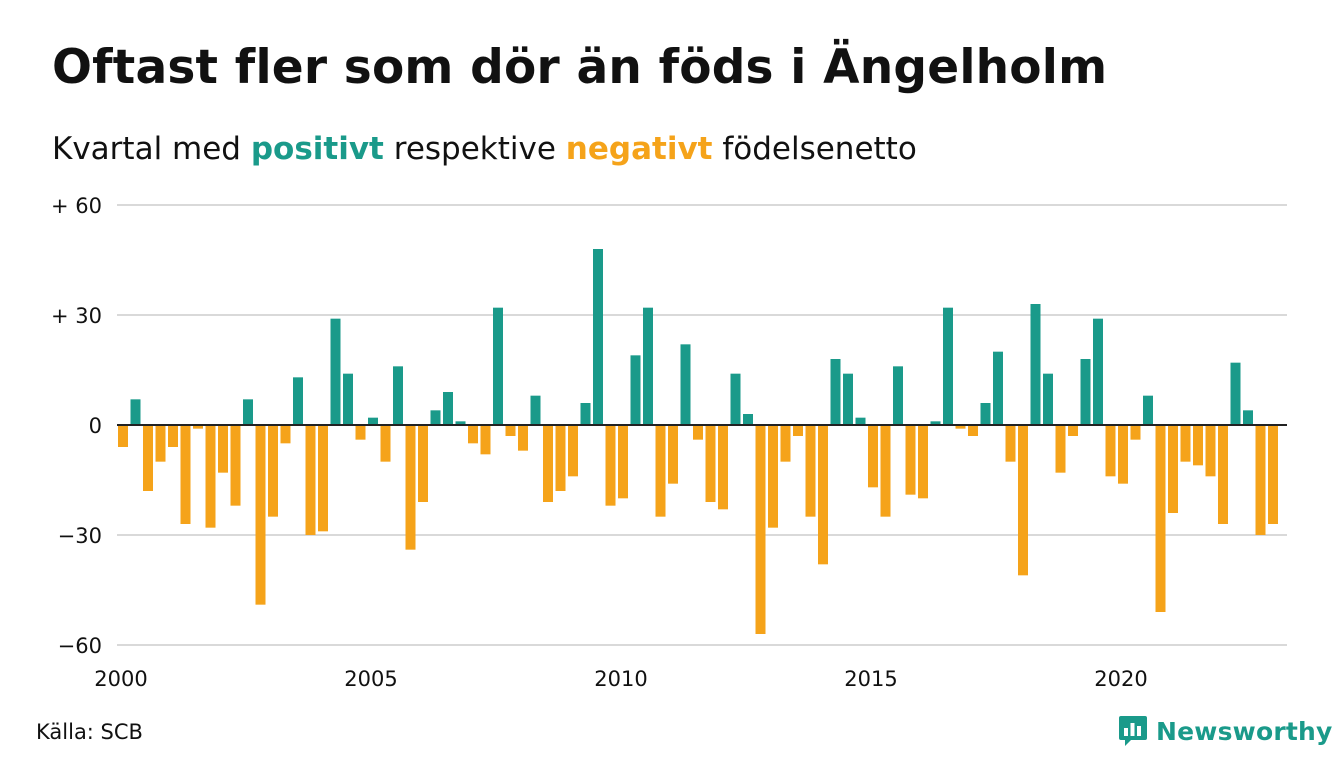 The image size is (1340, 780). Describe the element at coordinates (474, 149) in the screenshot. I see `subtitle-middle: respektive` at that location.